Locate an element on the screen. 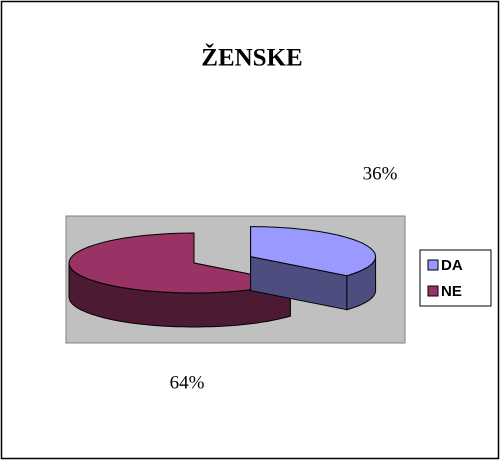  value-label: 64% is located at coordinates (187, 382).